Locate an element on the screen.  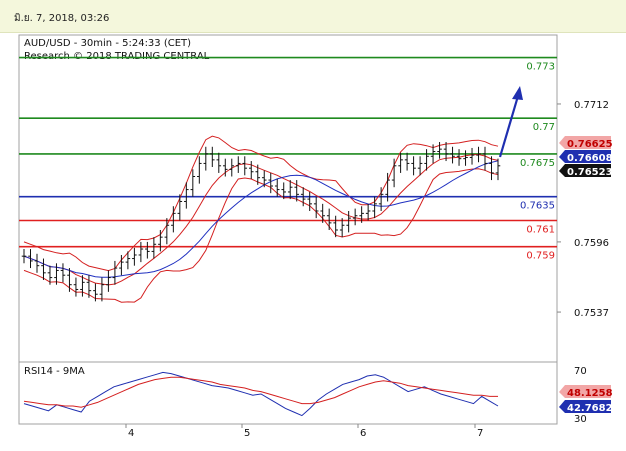
x-tick-label: 6 is located at coordinates (363, 433).